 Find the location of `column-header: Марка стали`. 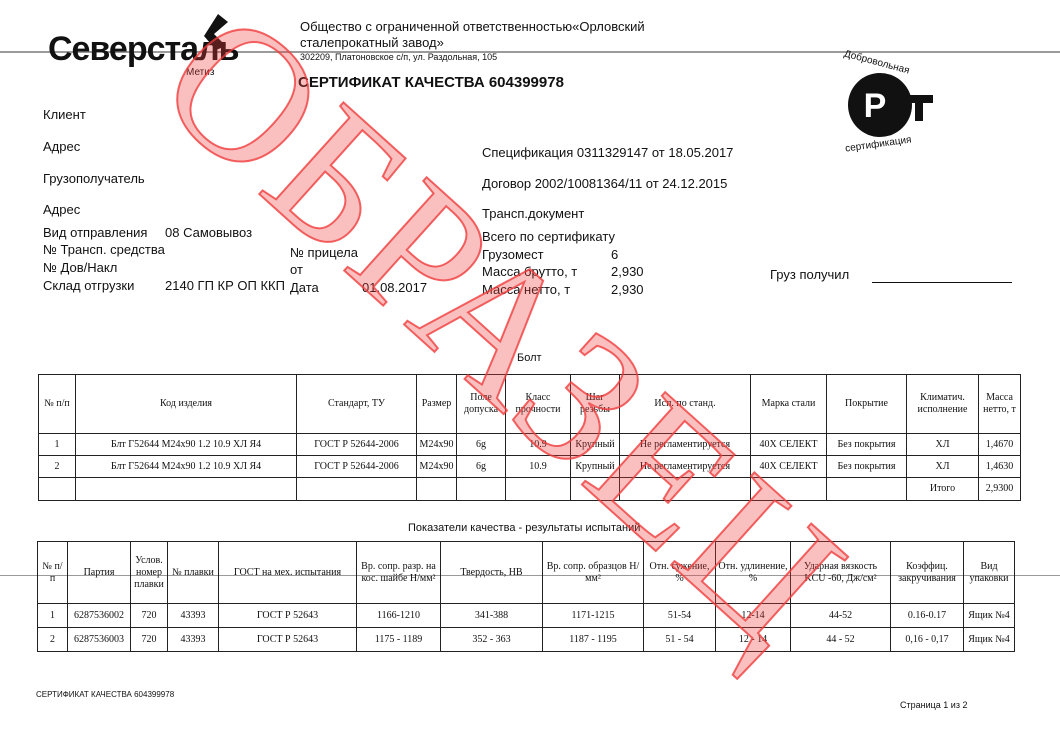

column-header: Марка стали is located at coordinates (788, 404).